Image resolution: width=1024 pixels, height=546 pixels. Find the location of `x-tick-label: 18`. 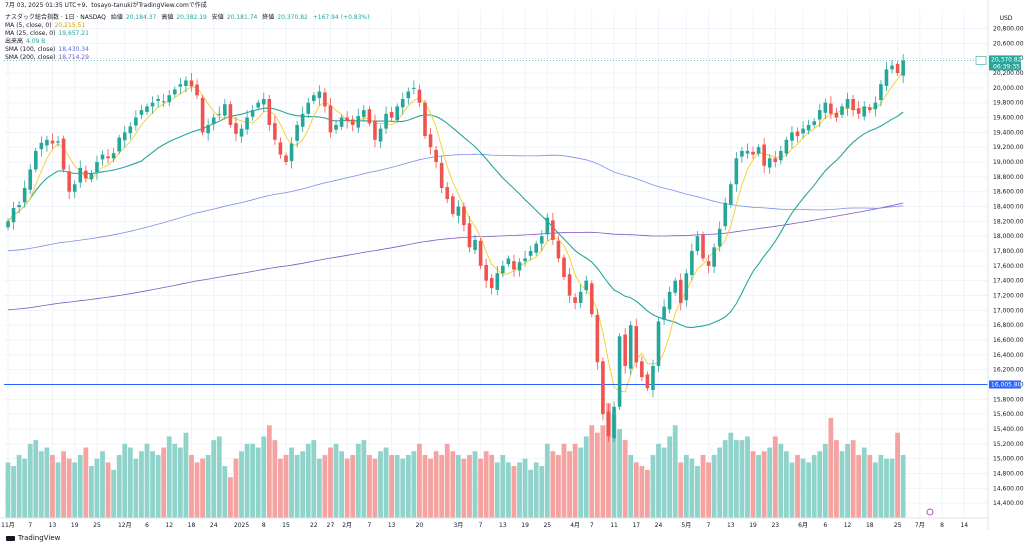

x-tick-label: 18 is located at coordinates (870, 525).